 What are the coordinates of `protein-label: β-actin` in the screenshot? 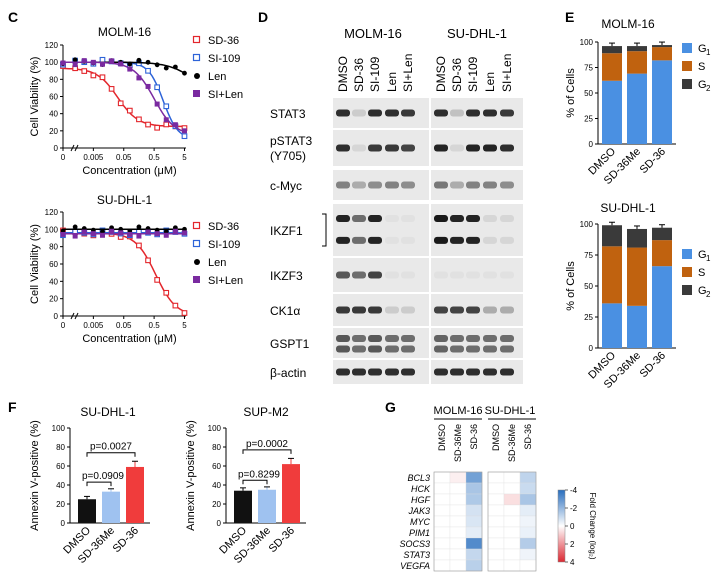 It's located at (288, 373).